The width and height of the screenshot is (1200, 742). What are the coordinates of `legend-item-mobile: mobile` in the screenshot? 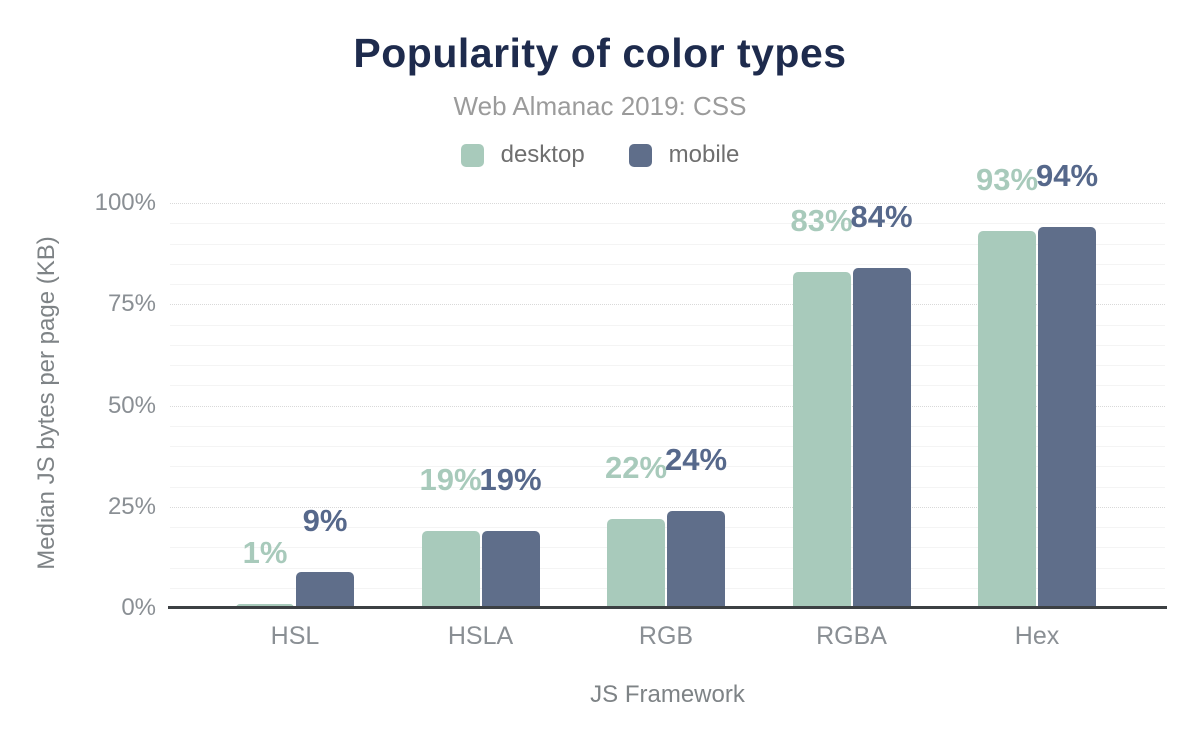 It's located at (684, 155).